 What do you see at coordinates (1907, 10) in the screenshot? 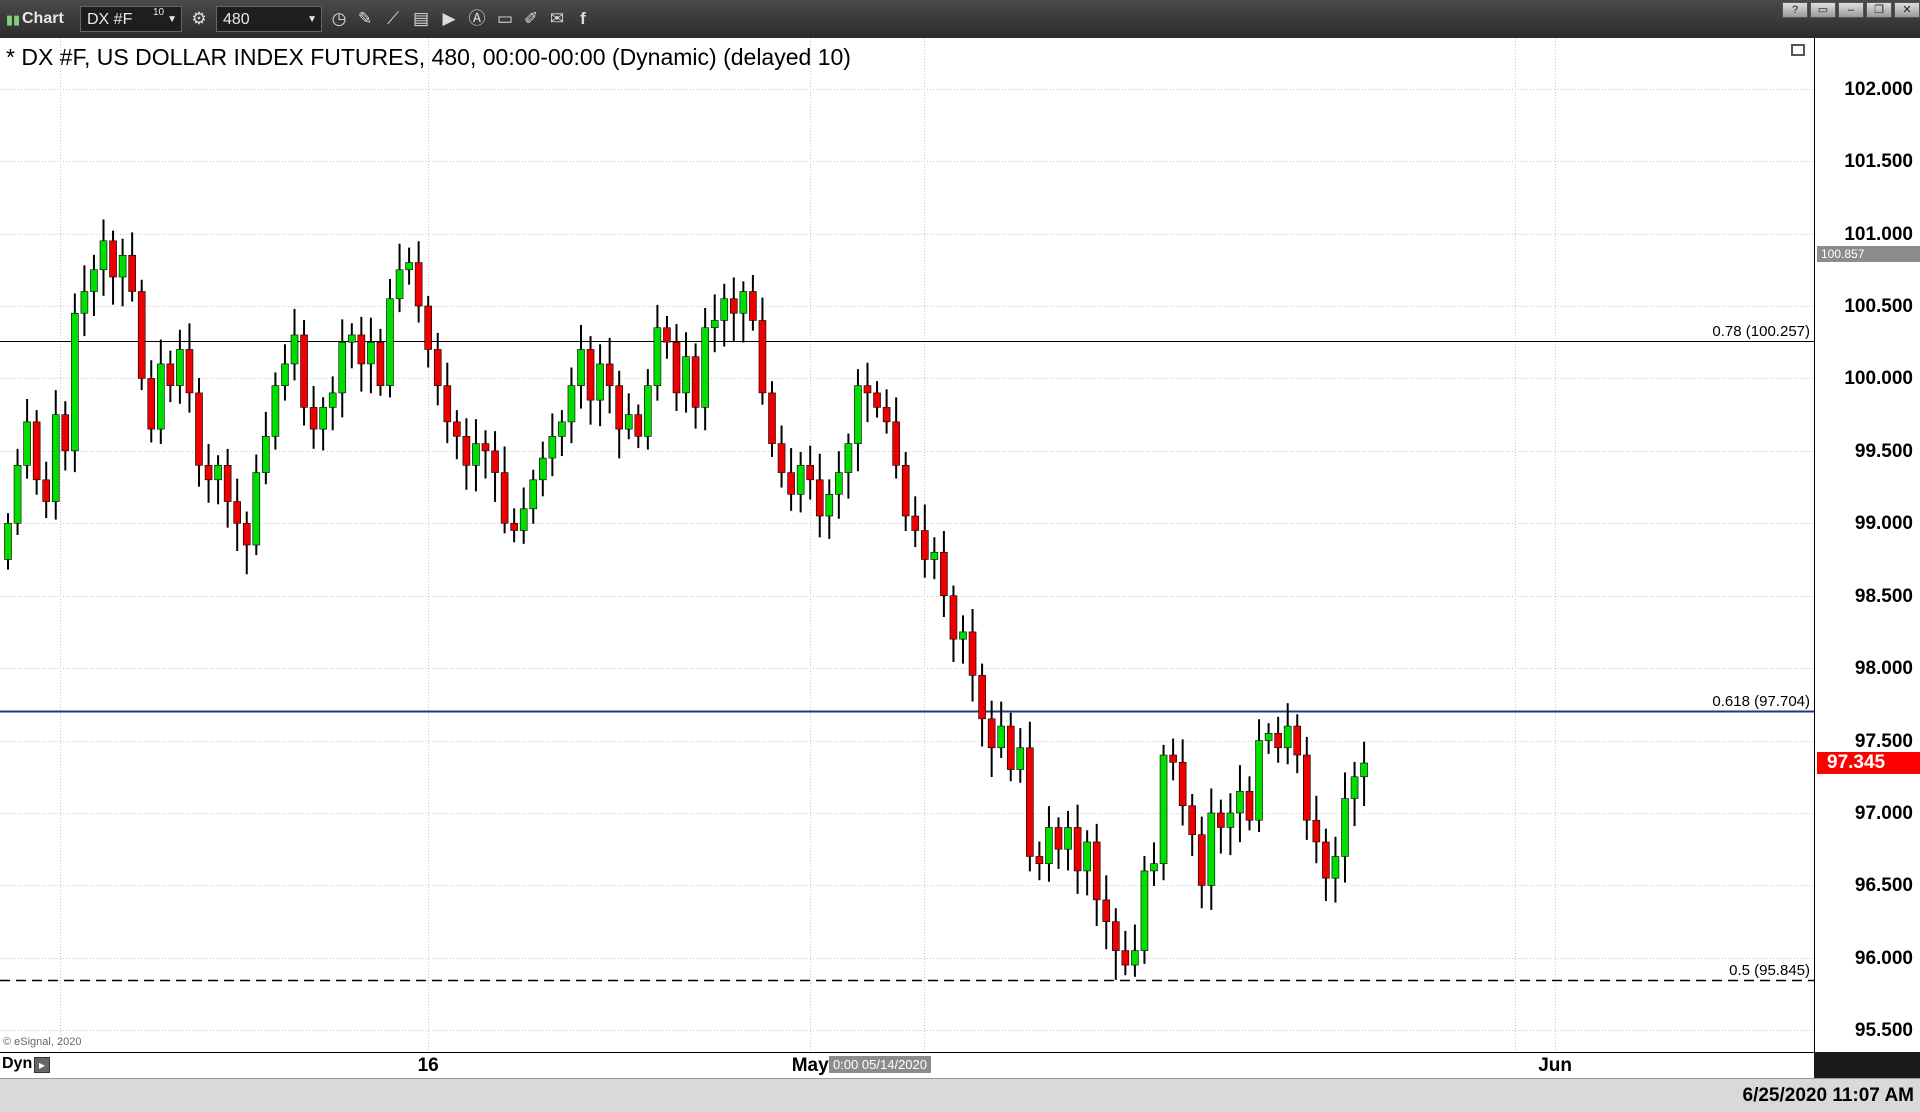
I see `close-icon: ✕` at bounding box center [1907, 10].